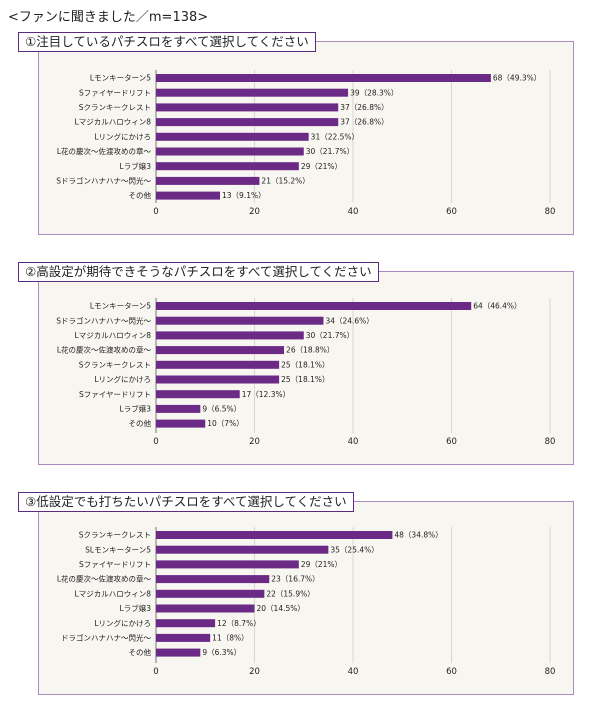 The width and height of the screenshot is (600, 704). Describe the element at coordinates (497, 306) in the screenshot. I see `data-label: 64（46.4%）` at that location.